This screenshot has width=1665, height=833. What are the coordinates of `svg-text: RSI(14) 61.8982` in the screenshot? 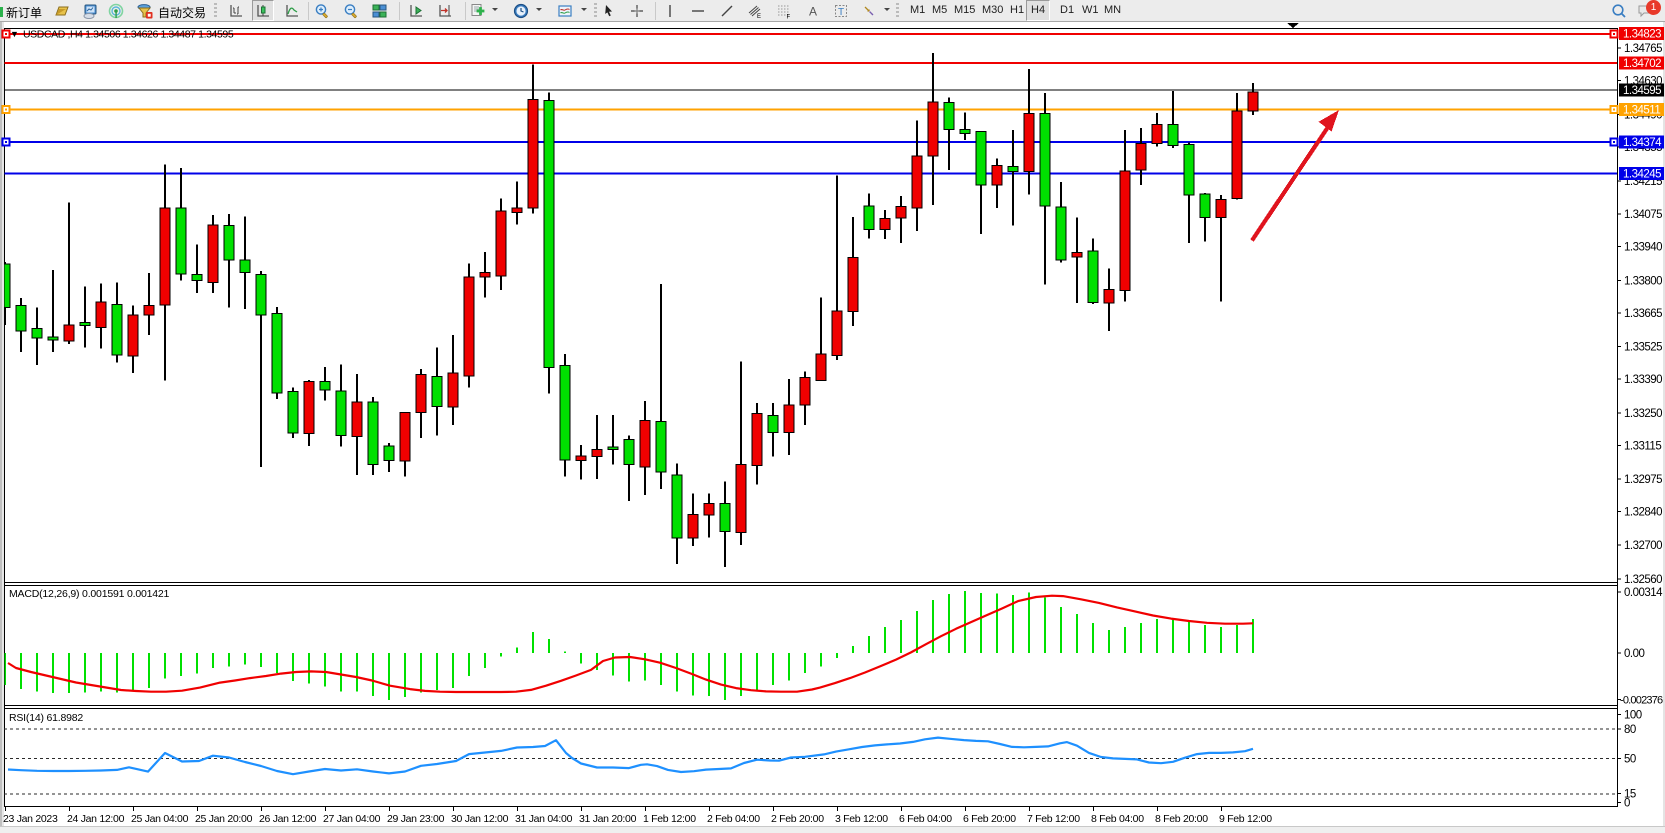 It's located at (46, 718).